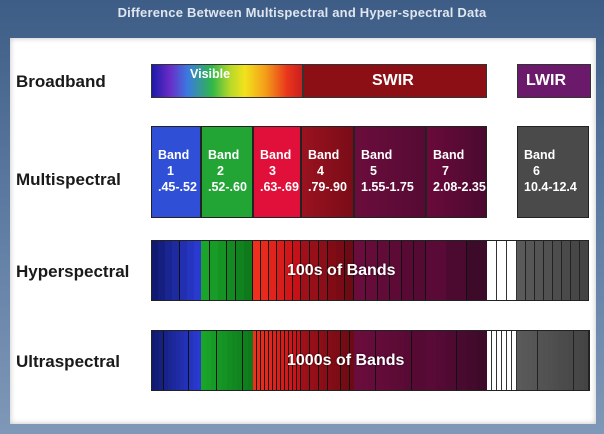 The height and width of the screenshot is (434, 604). I want to click on band-number: 7, so click(445, 171).